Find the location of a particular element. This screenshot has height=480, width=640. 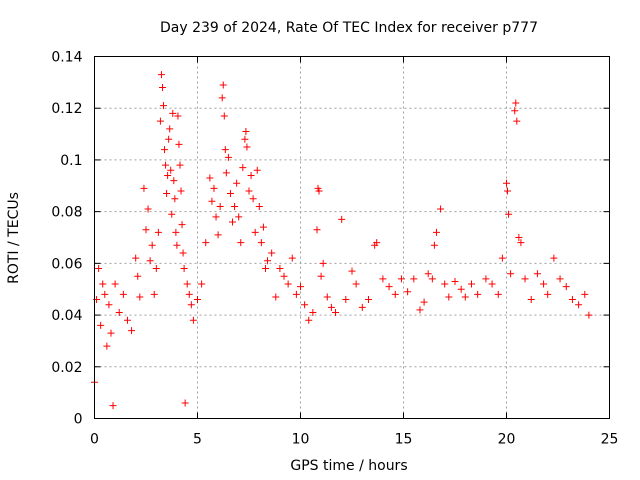

y-tick-label: 0.02 is located at coordinates (66, 368).